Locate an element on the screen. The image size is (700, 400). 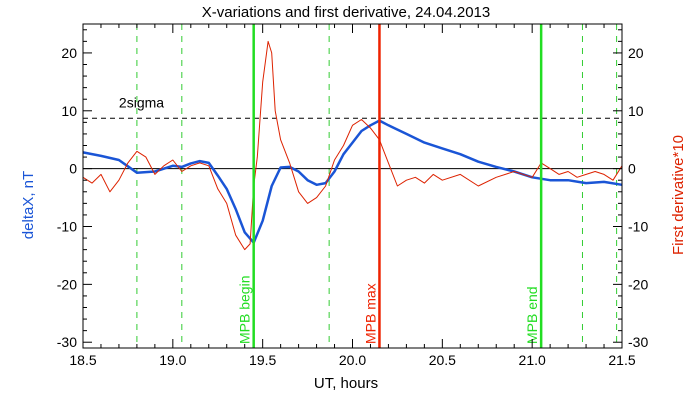
y-axis-label-right: First derivative*10 is located at coordinates (678, 195).